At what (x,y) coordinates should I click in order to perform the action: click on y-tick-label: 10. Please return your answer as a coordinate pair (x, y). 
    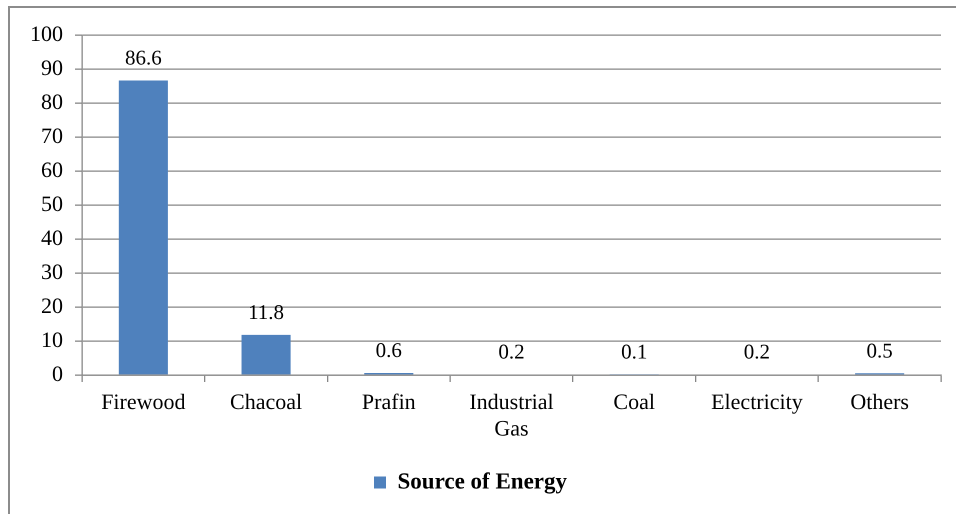
    Looking at the image, I should click on (52, 339).